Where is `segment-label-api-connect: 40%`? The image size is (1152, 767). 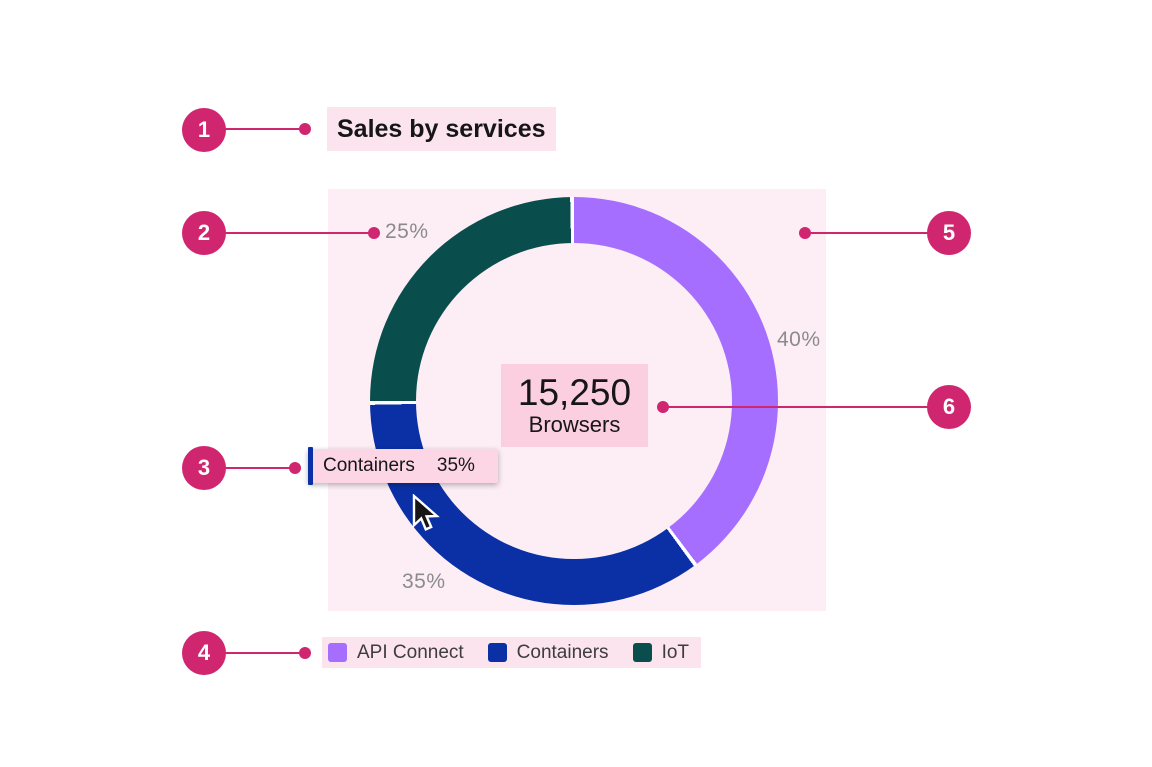 segment-label-api-connect: 40% is located at coordinates (799, 339).